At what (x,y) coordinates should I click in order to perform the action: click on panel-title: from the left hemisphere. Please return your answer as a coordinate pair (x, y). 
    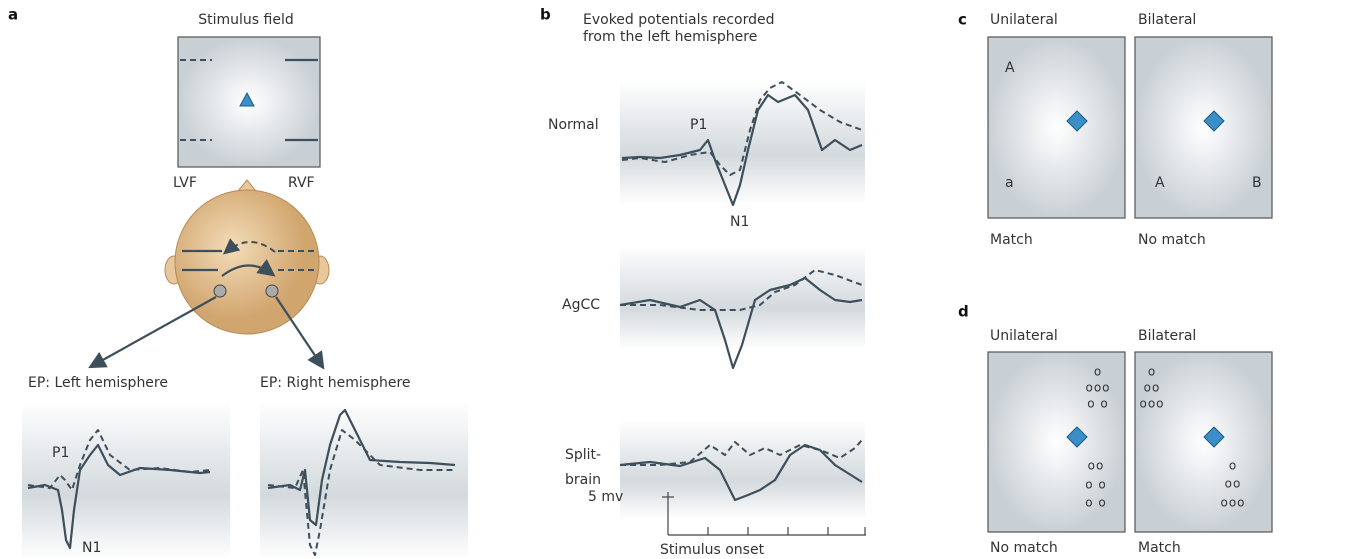
    Looking at the image, I should click on (670, 37).